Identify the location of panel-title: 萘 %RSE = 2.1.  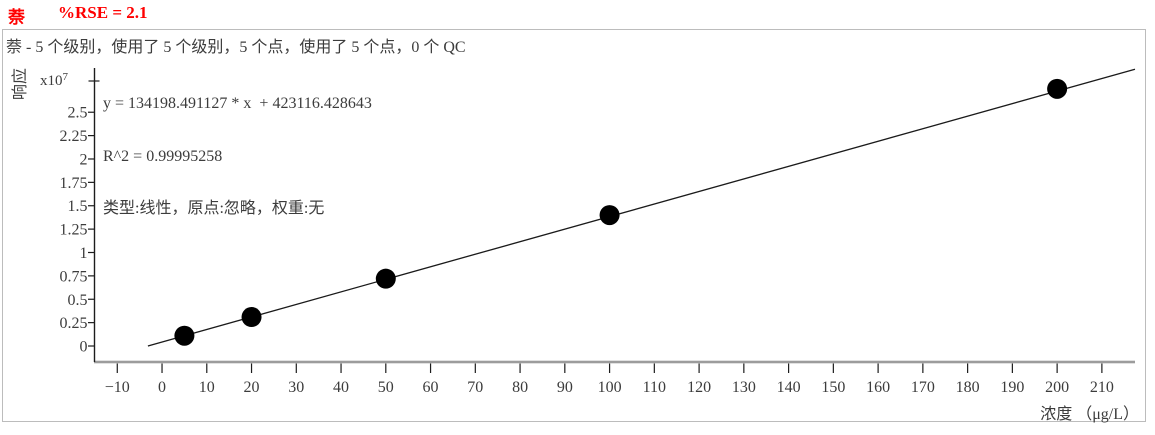
(78, 15).